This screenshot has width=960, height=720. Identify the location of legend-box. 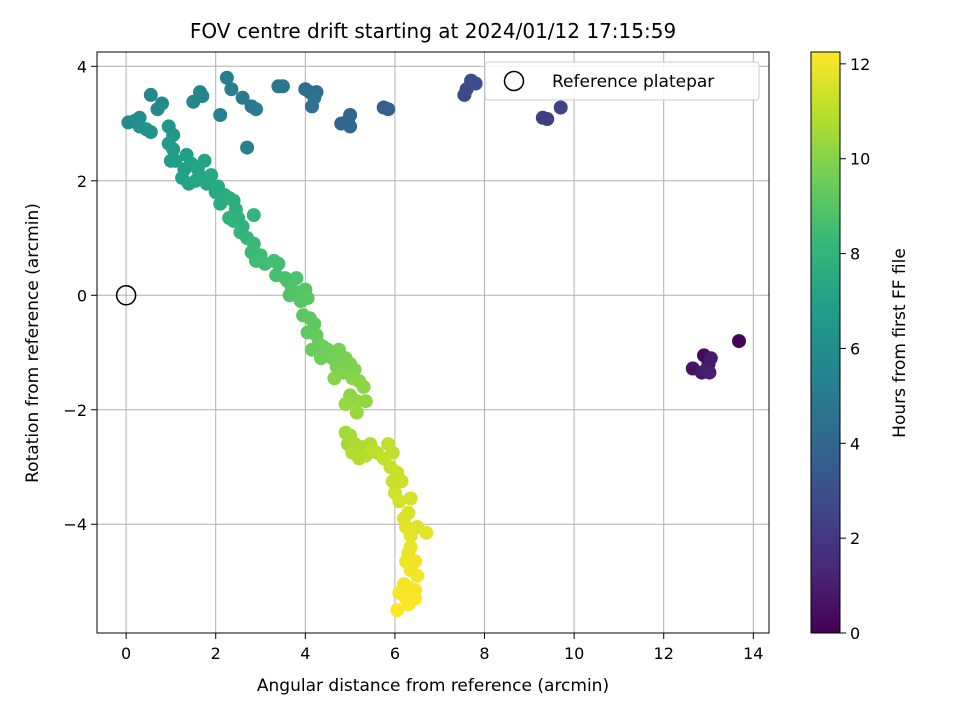
(622, 81).